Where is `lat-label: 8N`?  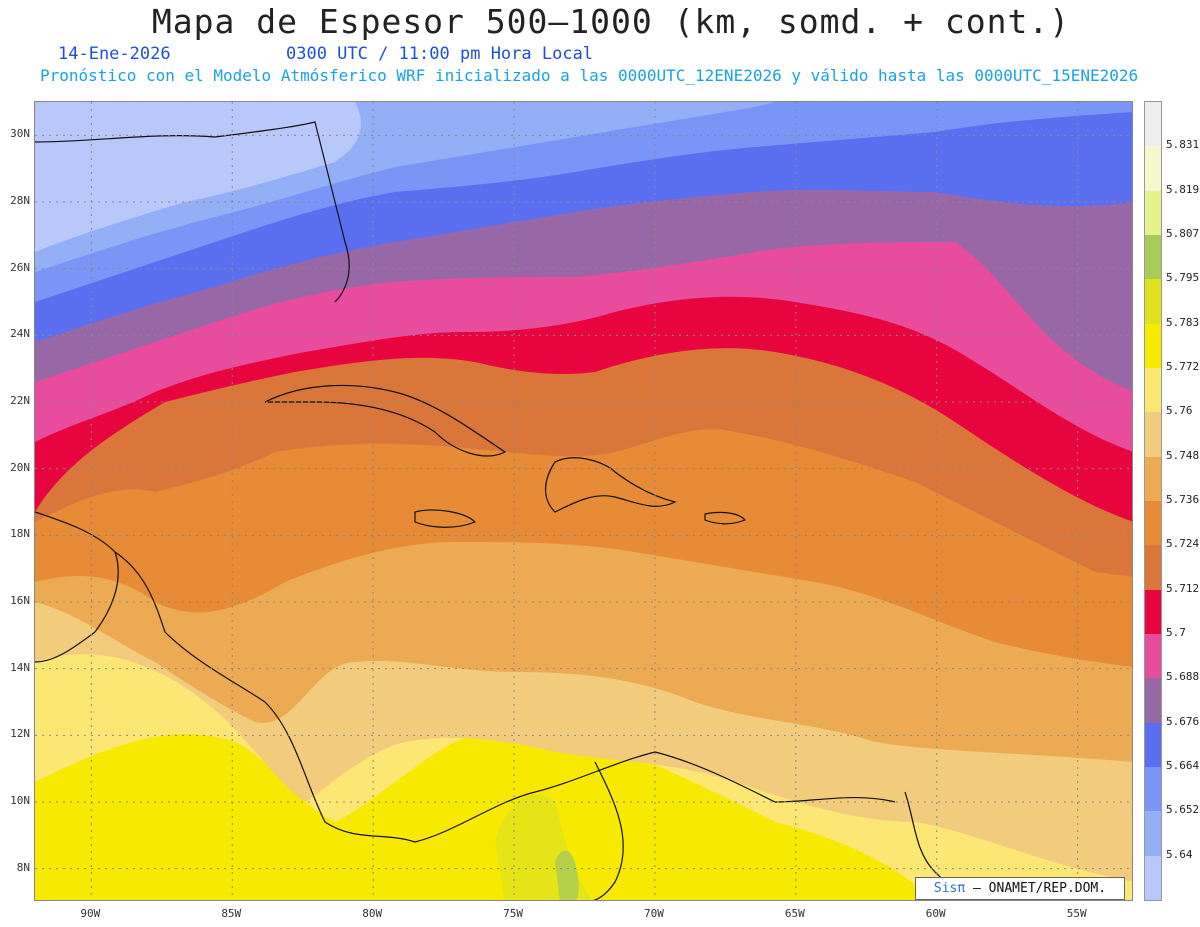
lat-label: 8N is located at coordinates (23, 867).